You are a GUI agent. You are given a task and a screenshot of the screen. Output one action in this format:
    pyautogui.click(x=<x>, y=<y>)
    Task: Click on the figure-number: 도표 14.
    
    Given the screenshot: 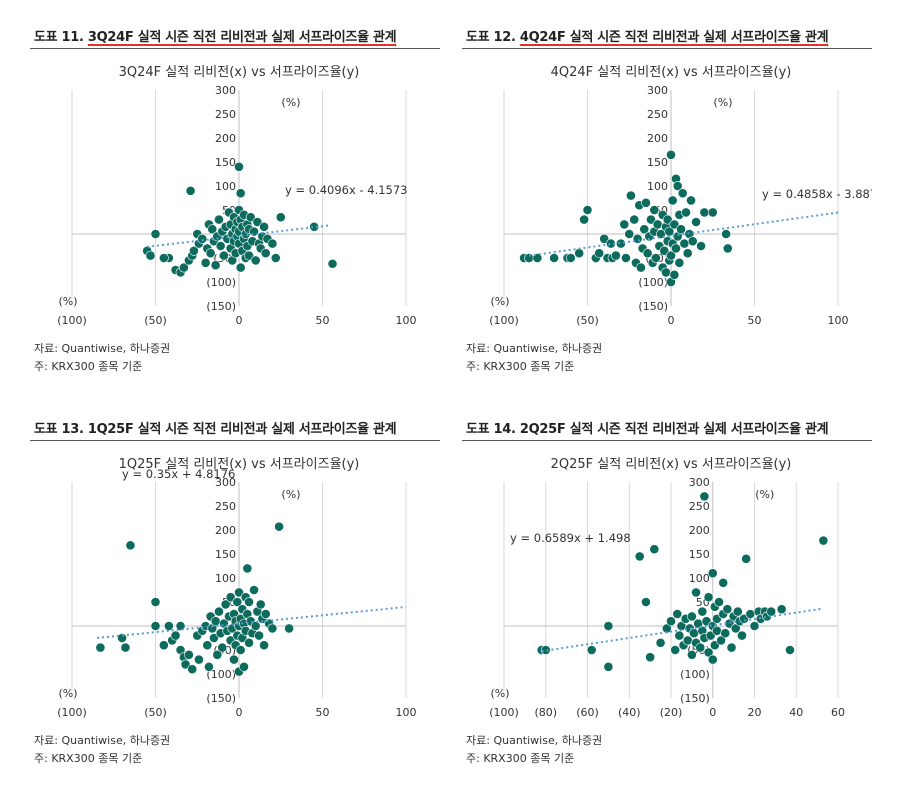 What is the action you would take?
    pyautogui.click(x=491, y=429)
    